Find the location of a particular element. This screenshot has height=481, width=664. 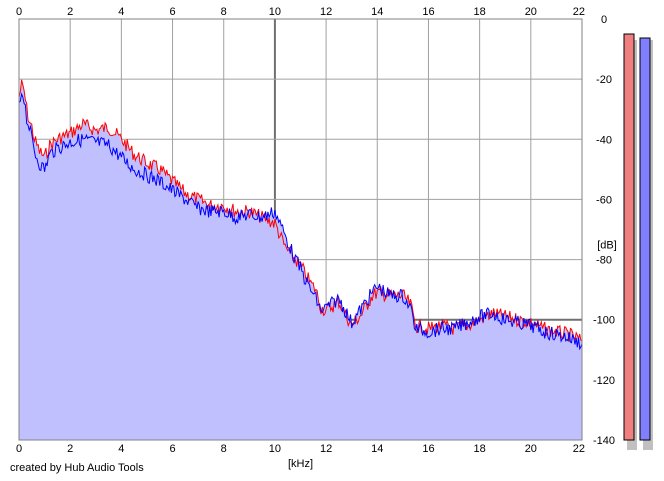

y-tick-label: 0 is located at coordinates (604, 20).